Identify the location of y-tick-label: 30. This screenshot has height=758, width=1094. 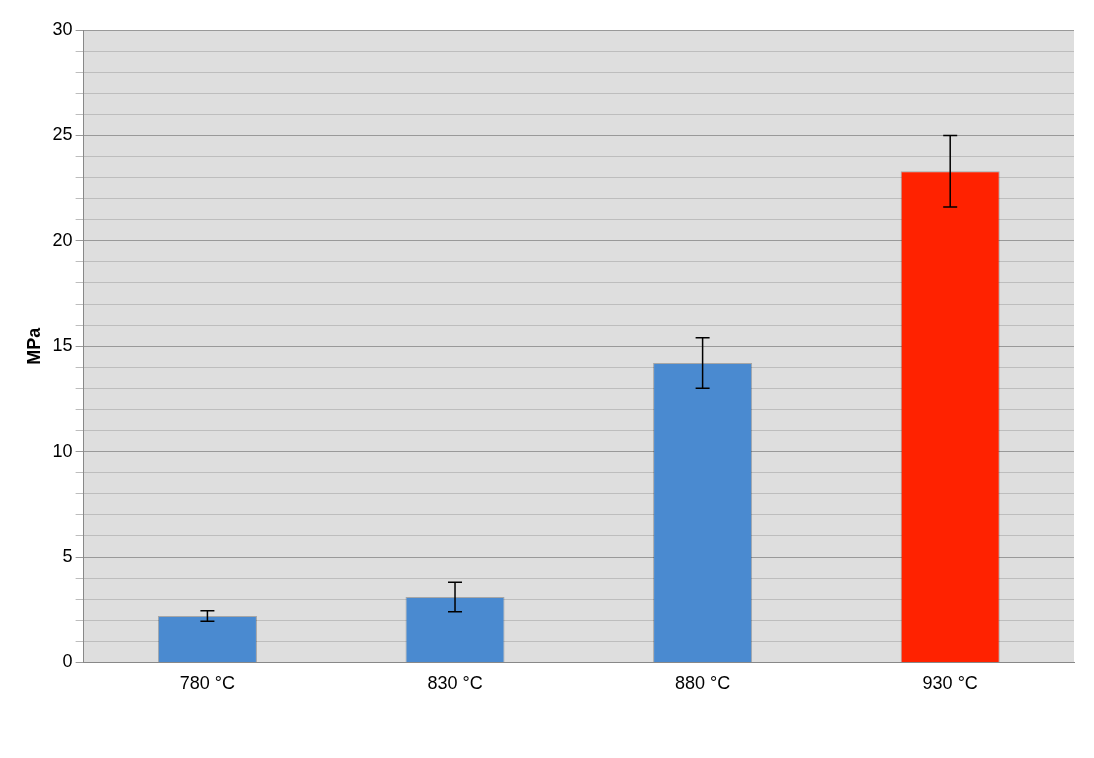
(62, 28).